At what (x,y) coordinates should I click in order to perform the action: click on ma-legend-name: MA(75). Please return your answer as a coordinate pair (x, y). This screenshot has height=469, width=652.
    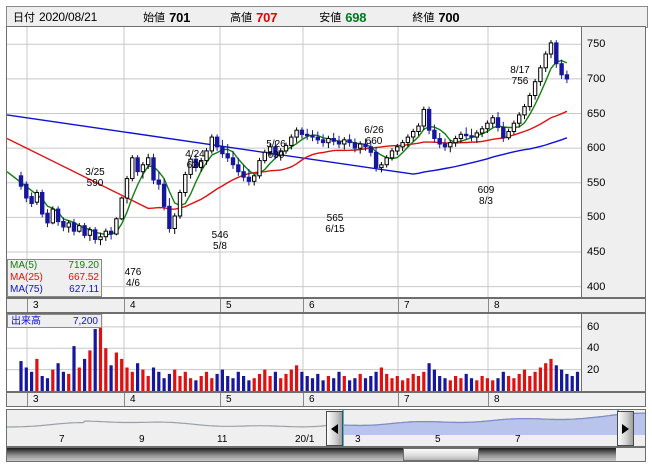
    Looking at the image, I should click on (26, 289).